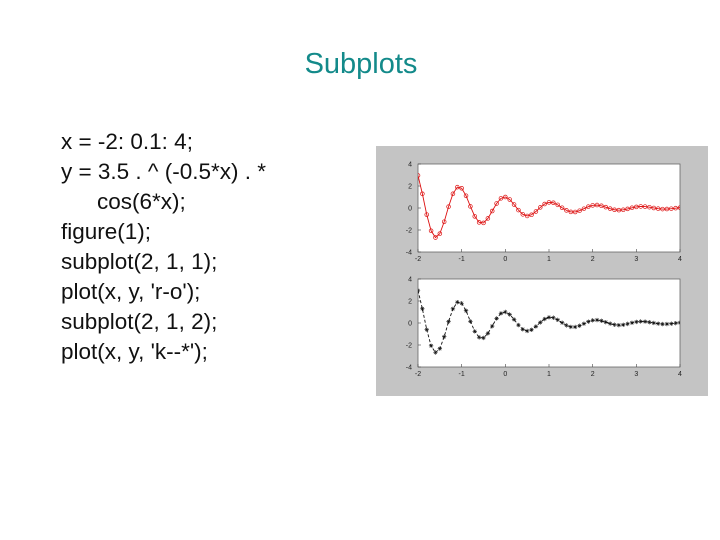 This screenshot has height=540, width=720. I want to click on code-line: plot(x, y, 'k--*');, so click(134, 351).